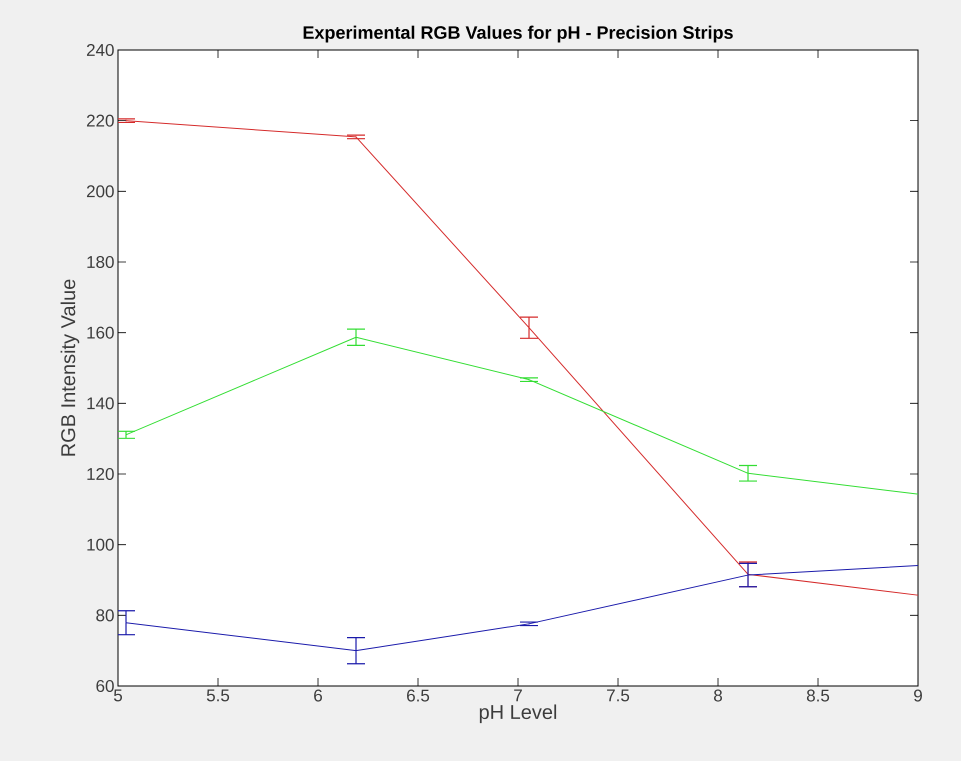 The width and height of the screenshot is (961, 761). Describe the element at coordinates (318, 696) in the screenshot. I see `x-tick-label: 6` at that location.